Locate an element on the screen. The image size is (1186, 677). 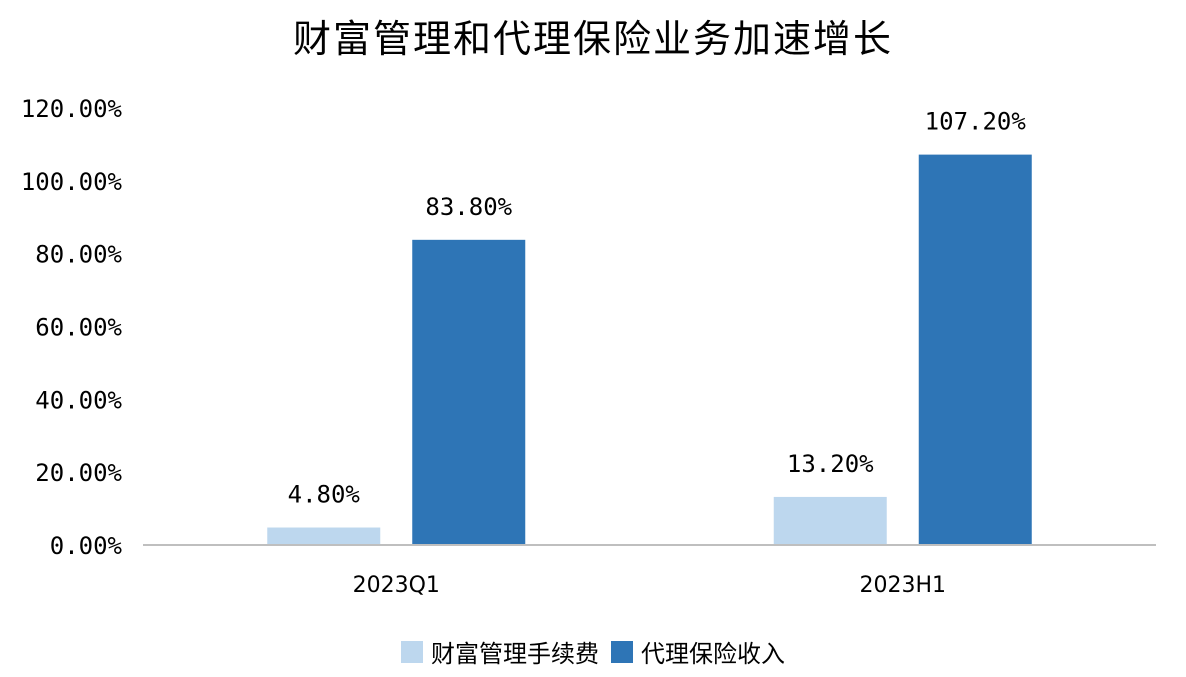
legend: 财富管理手续费 代理保险收入 is located at coordinates (593, 651).